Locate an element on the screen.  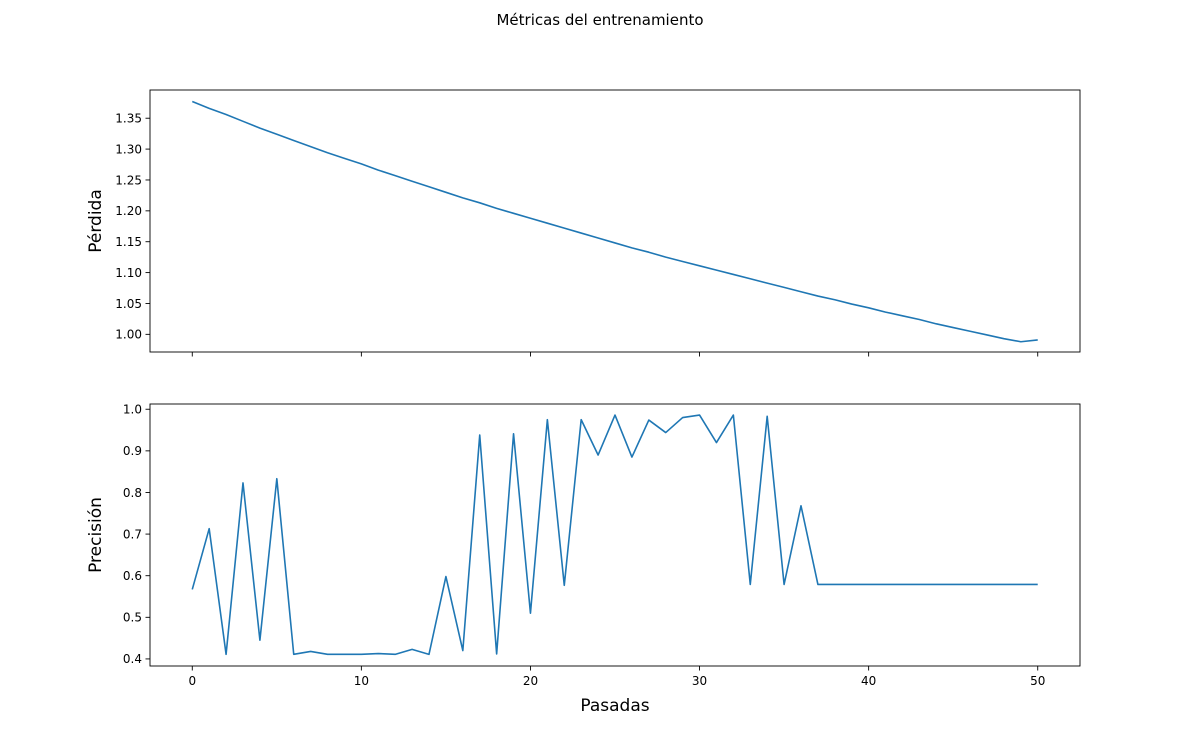
y-tick-label: 1.30 is located at coordinates (128, 149).